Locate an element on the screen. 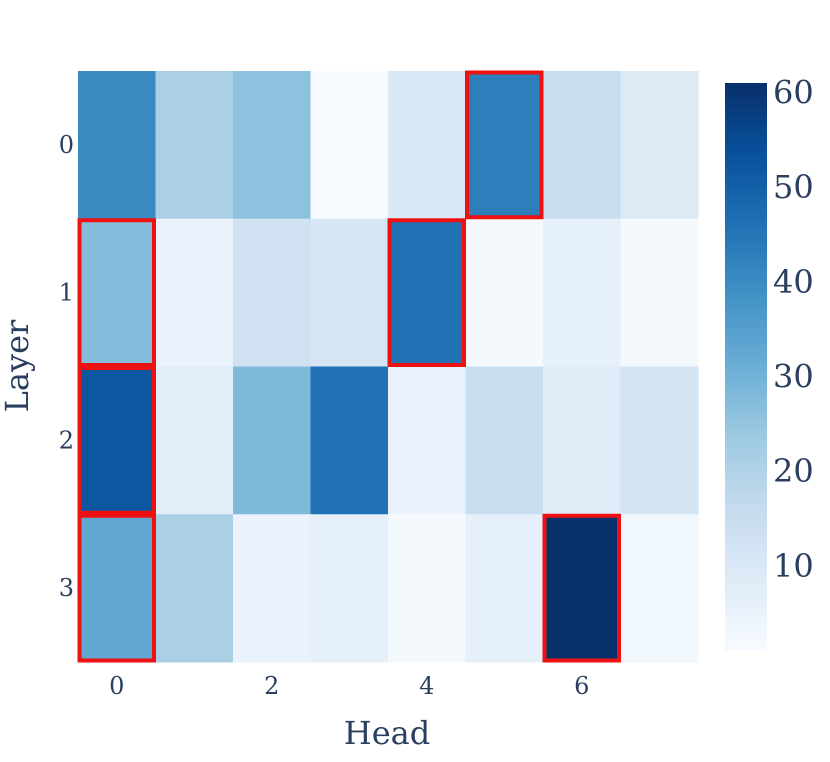  heatmap-cell-layer0-head0 is located at coordinates (117, 145).